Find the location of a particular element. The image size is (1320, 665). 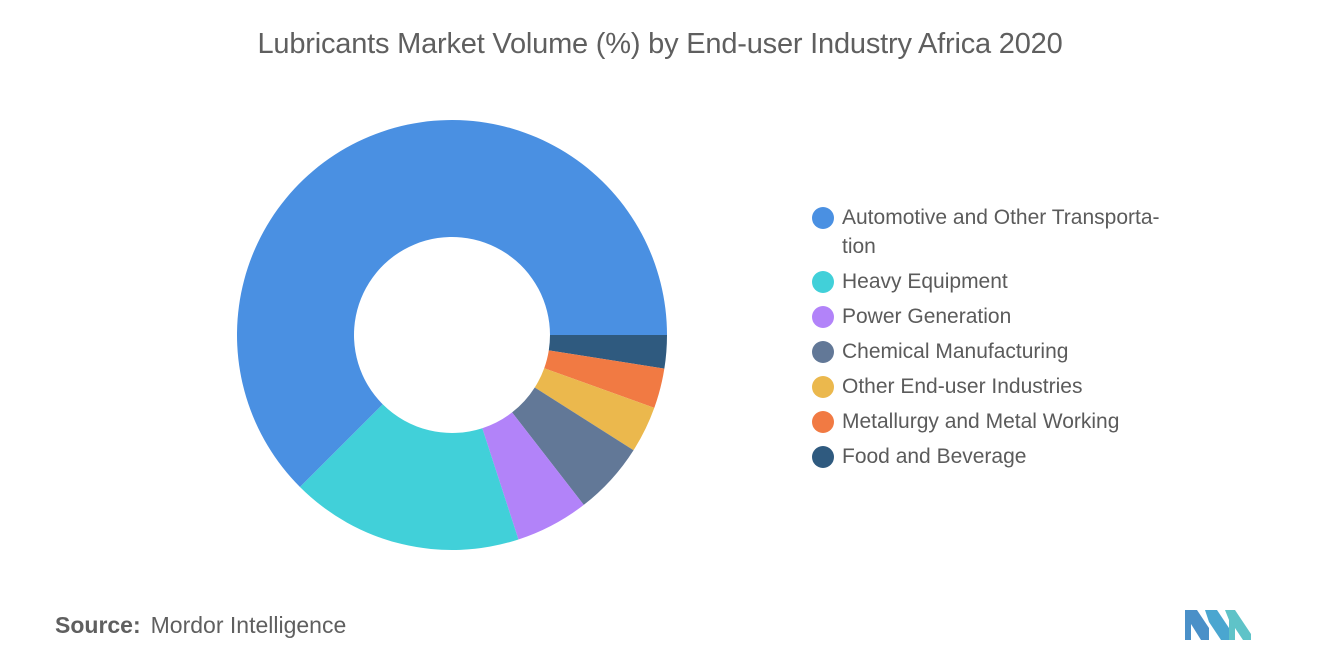

legend-item-other-end-user-industries: Other End-user Industries is located at coordinates (1002, 386).